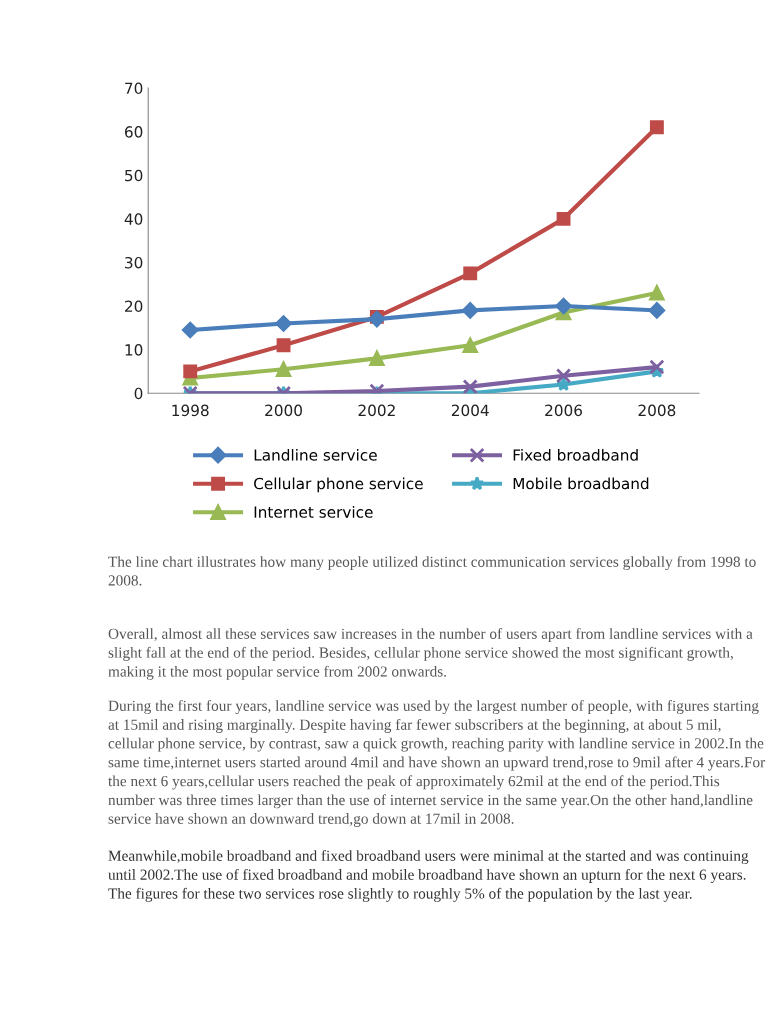  Describe the element at coordinates (376, 410) in the screenshot. I see `x-tick-label: 2002` at that location.